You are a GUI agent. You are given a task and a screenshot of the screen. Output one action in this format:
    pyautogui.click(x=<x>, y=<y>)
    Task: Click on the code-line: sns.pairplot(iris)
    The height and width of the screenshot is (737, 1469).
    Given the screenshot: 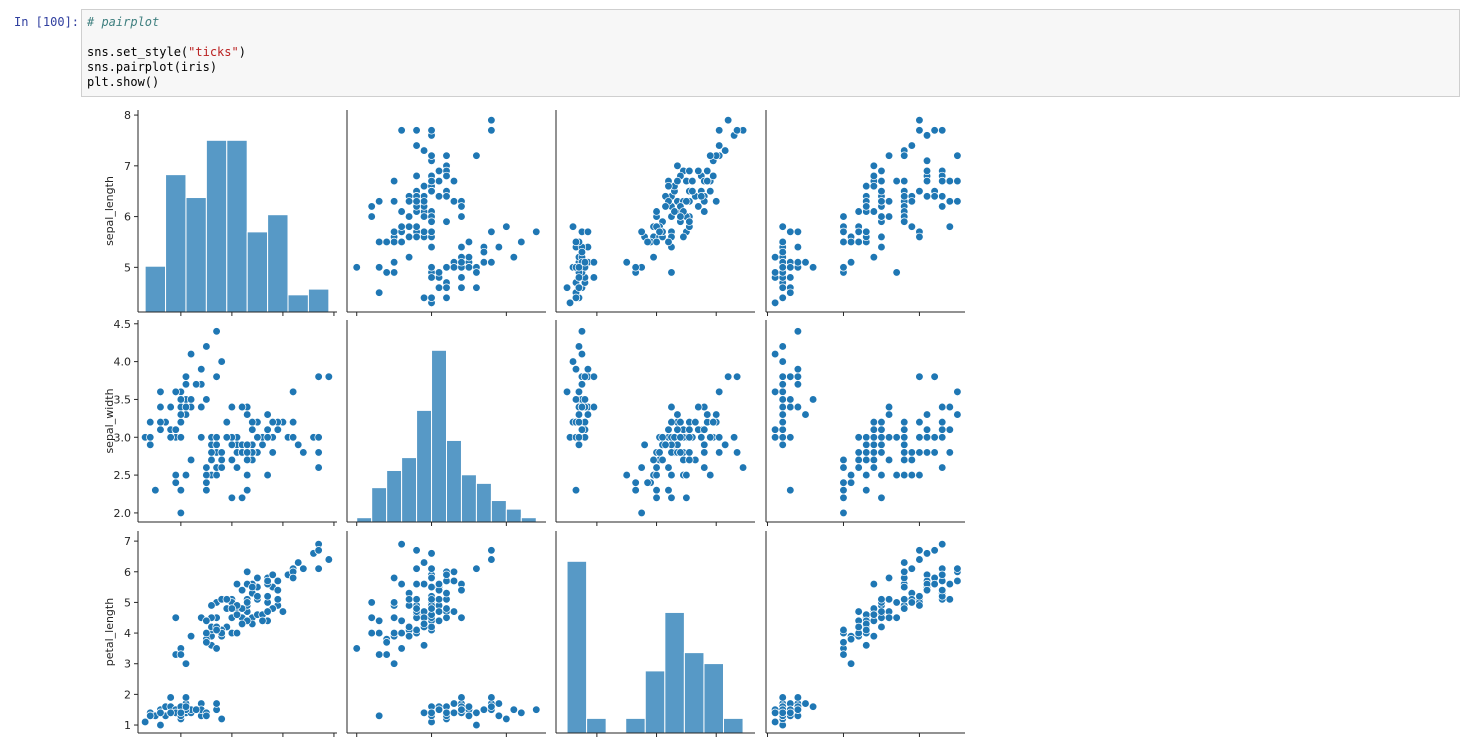 What is the action you would take?
    pyautogui.click(x=152, y=67)
    